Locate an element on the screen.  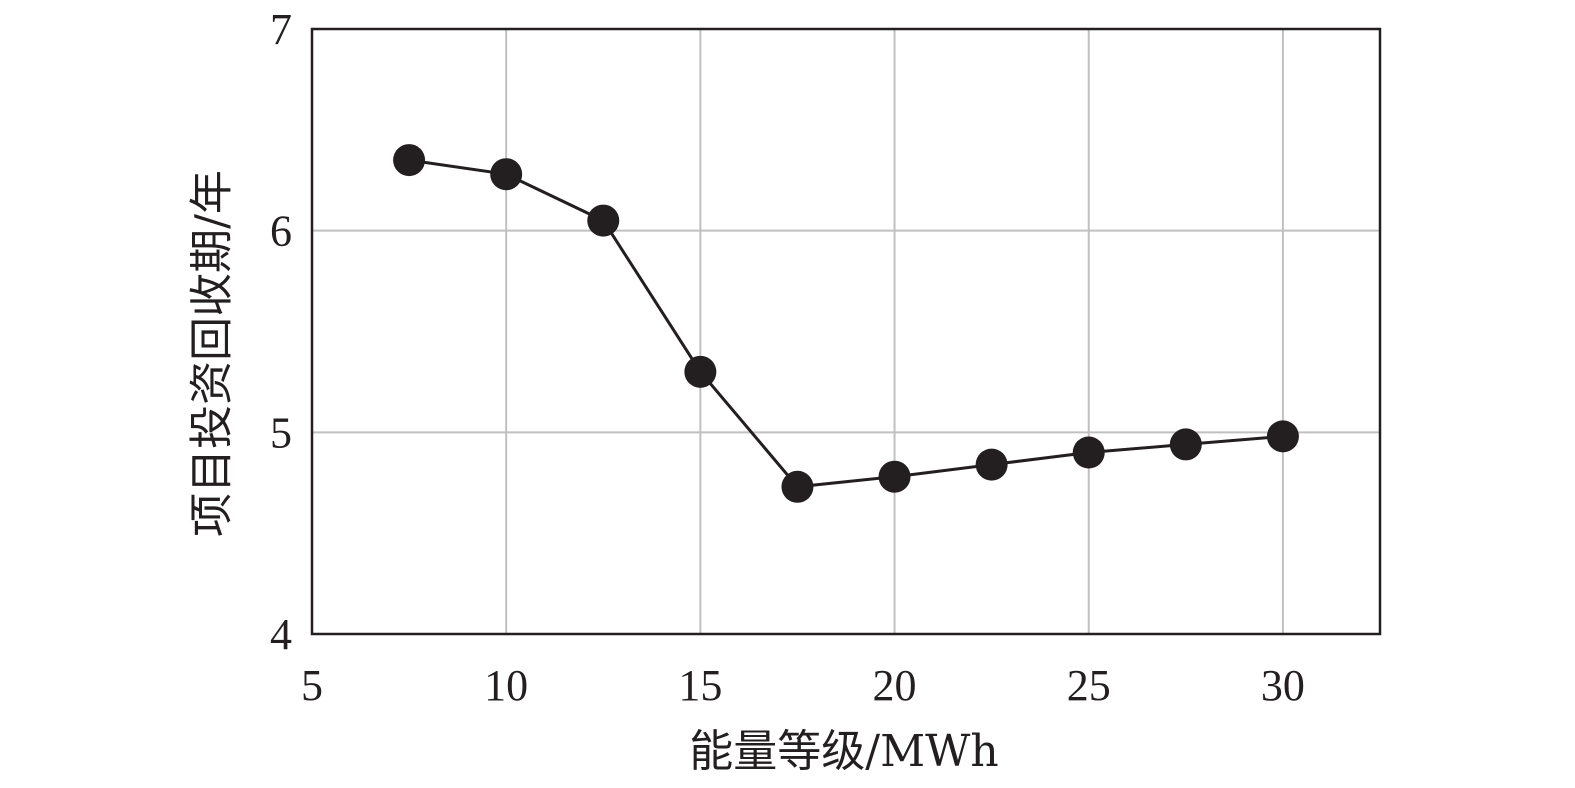
x-tick-label: 20 is located at coordinates (895, 685).